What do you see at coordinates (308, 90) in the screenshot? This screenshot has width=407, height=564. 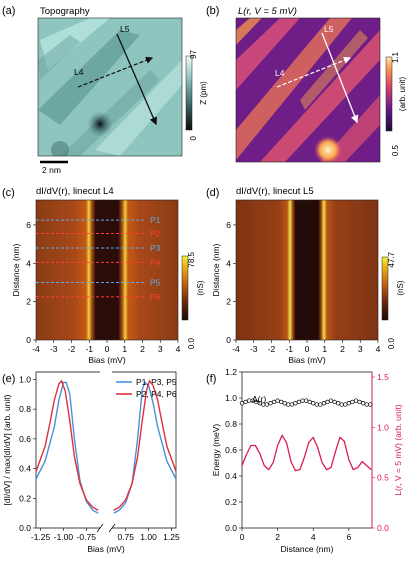 I see `map-image` at bounding box center [308, 90].